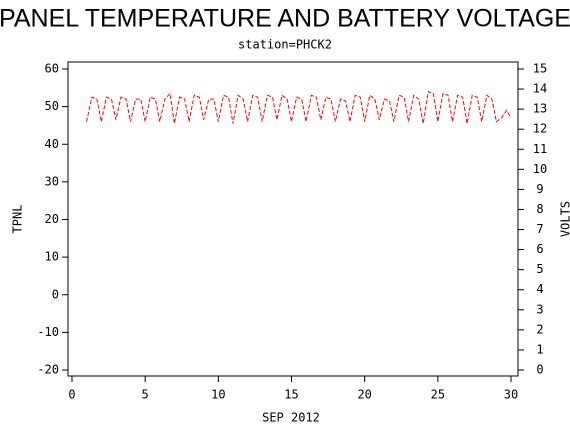 Image resolution: width=570 pixels, height=430 pixels. Describe the element at coordinates (539, 289) in the screenshot. I see `y2-tick-label: 4` at that location.